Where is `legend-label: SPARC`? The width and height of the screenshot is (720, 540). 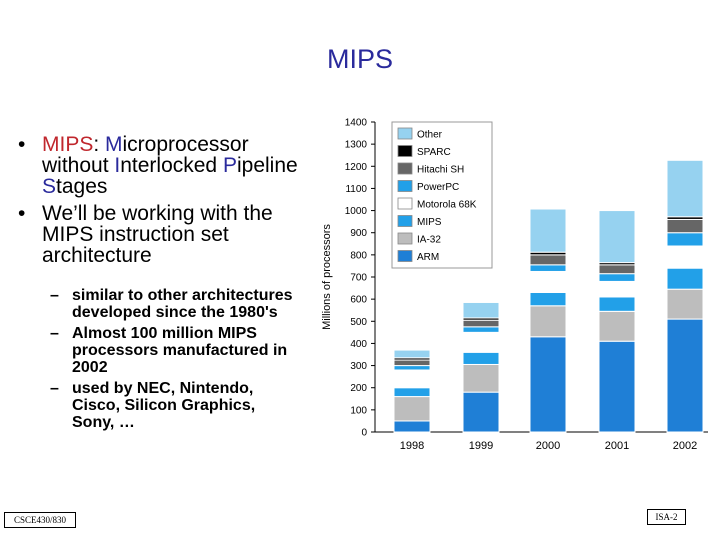 legend-label: SPARC is located at coordinates (434, 152).